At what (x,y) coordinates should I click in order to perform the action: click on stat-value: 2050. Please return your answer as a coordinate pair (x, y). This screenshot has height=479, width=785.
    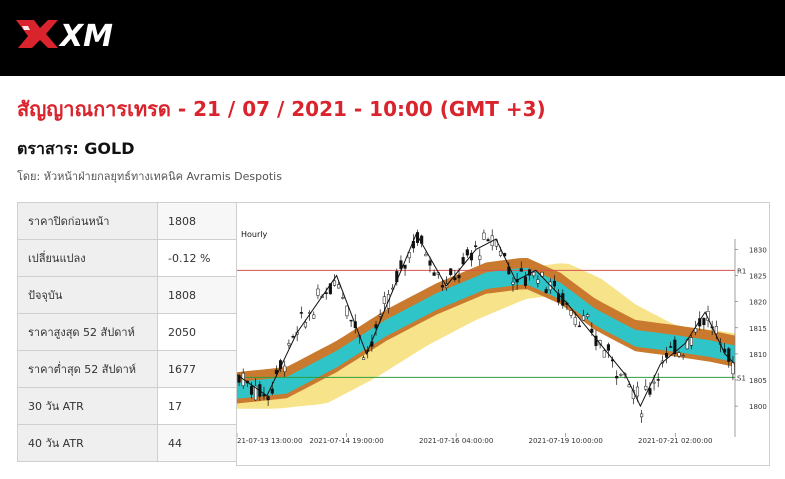
    Looking at the image, I should click on (197, 332).